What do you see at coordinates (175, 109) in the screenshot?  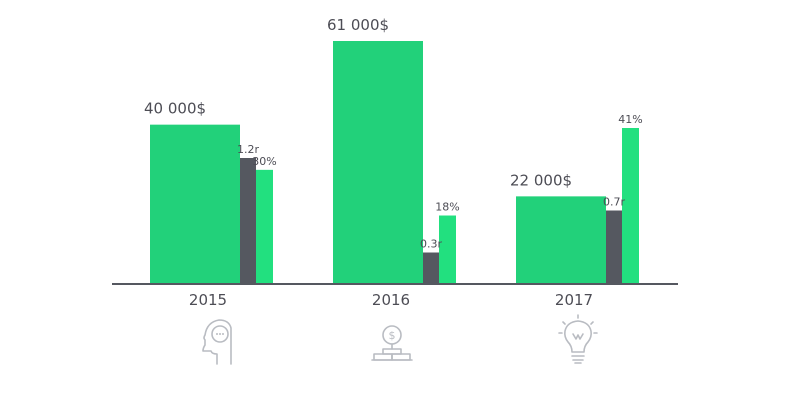 I see `revenue-label-2015: 40 000$` at bounding box center [175, 109].